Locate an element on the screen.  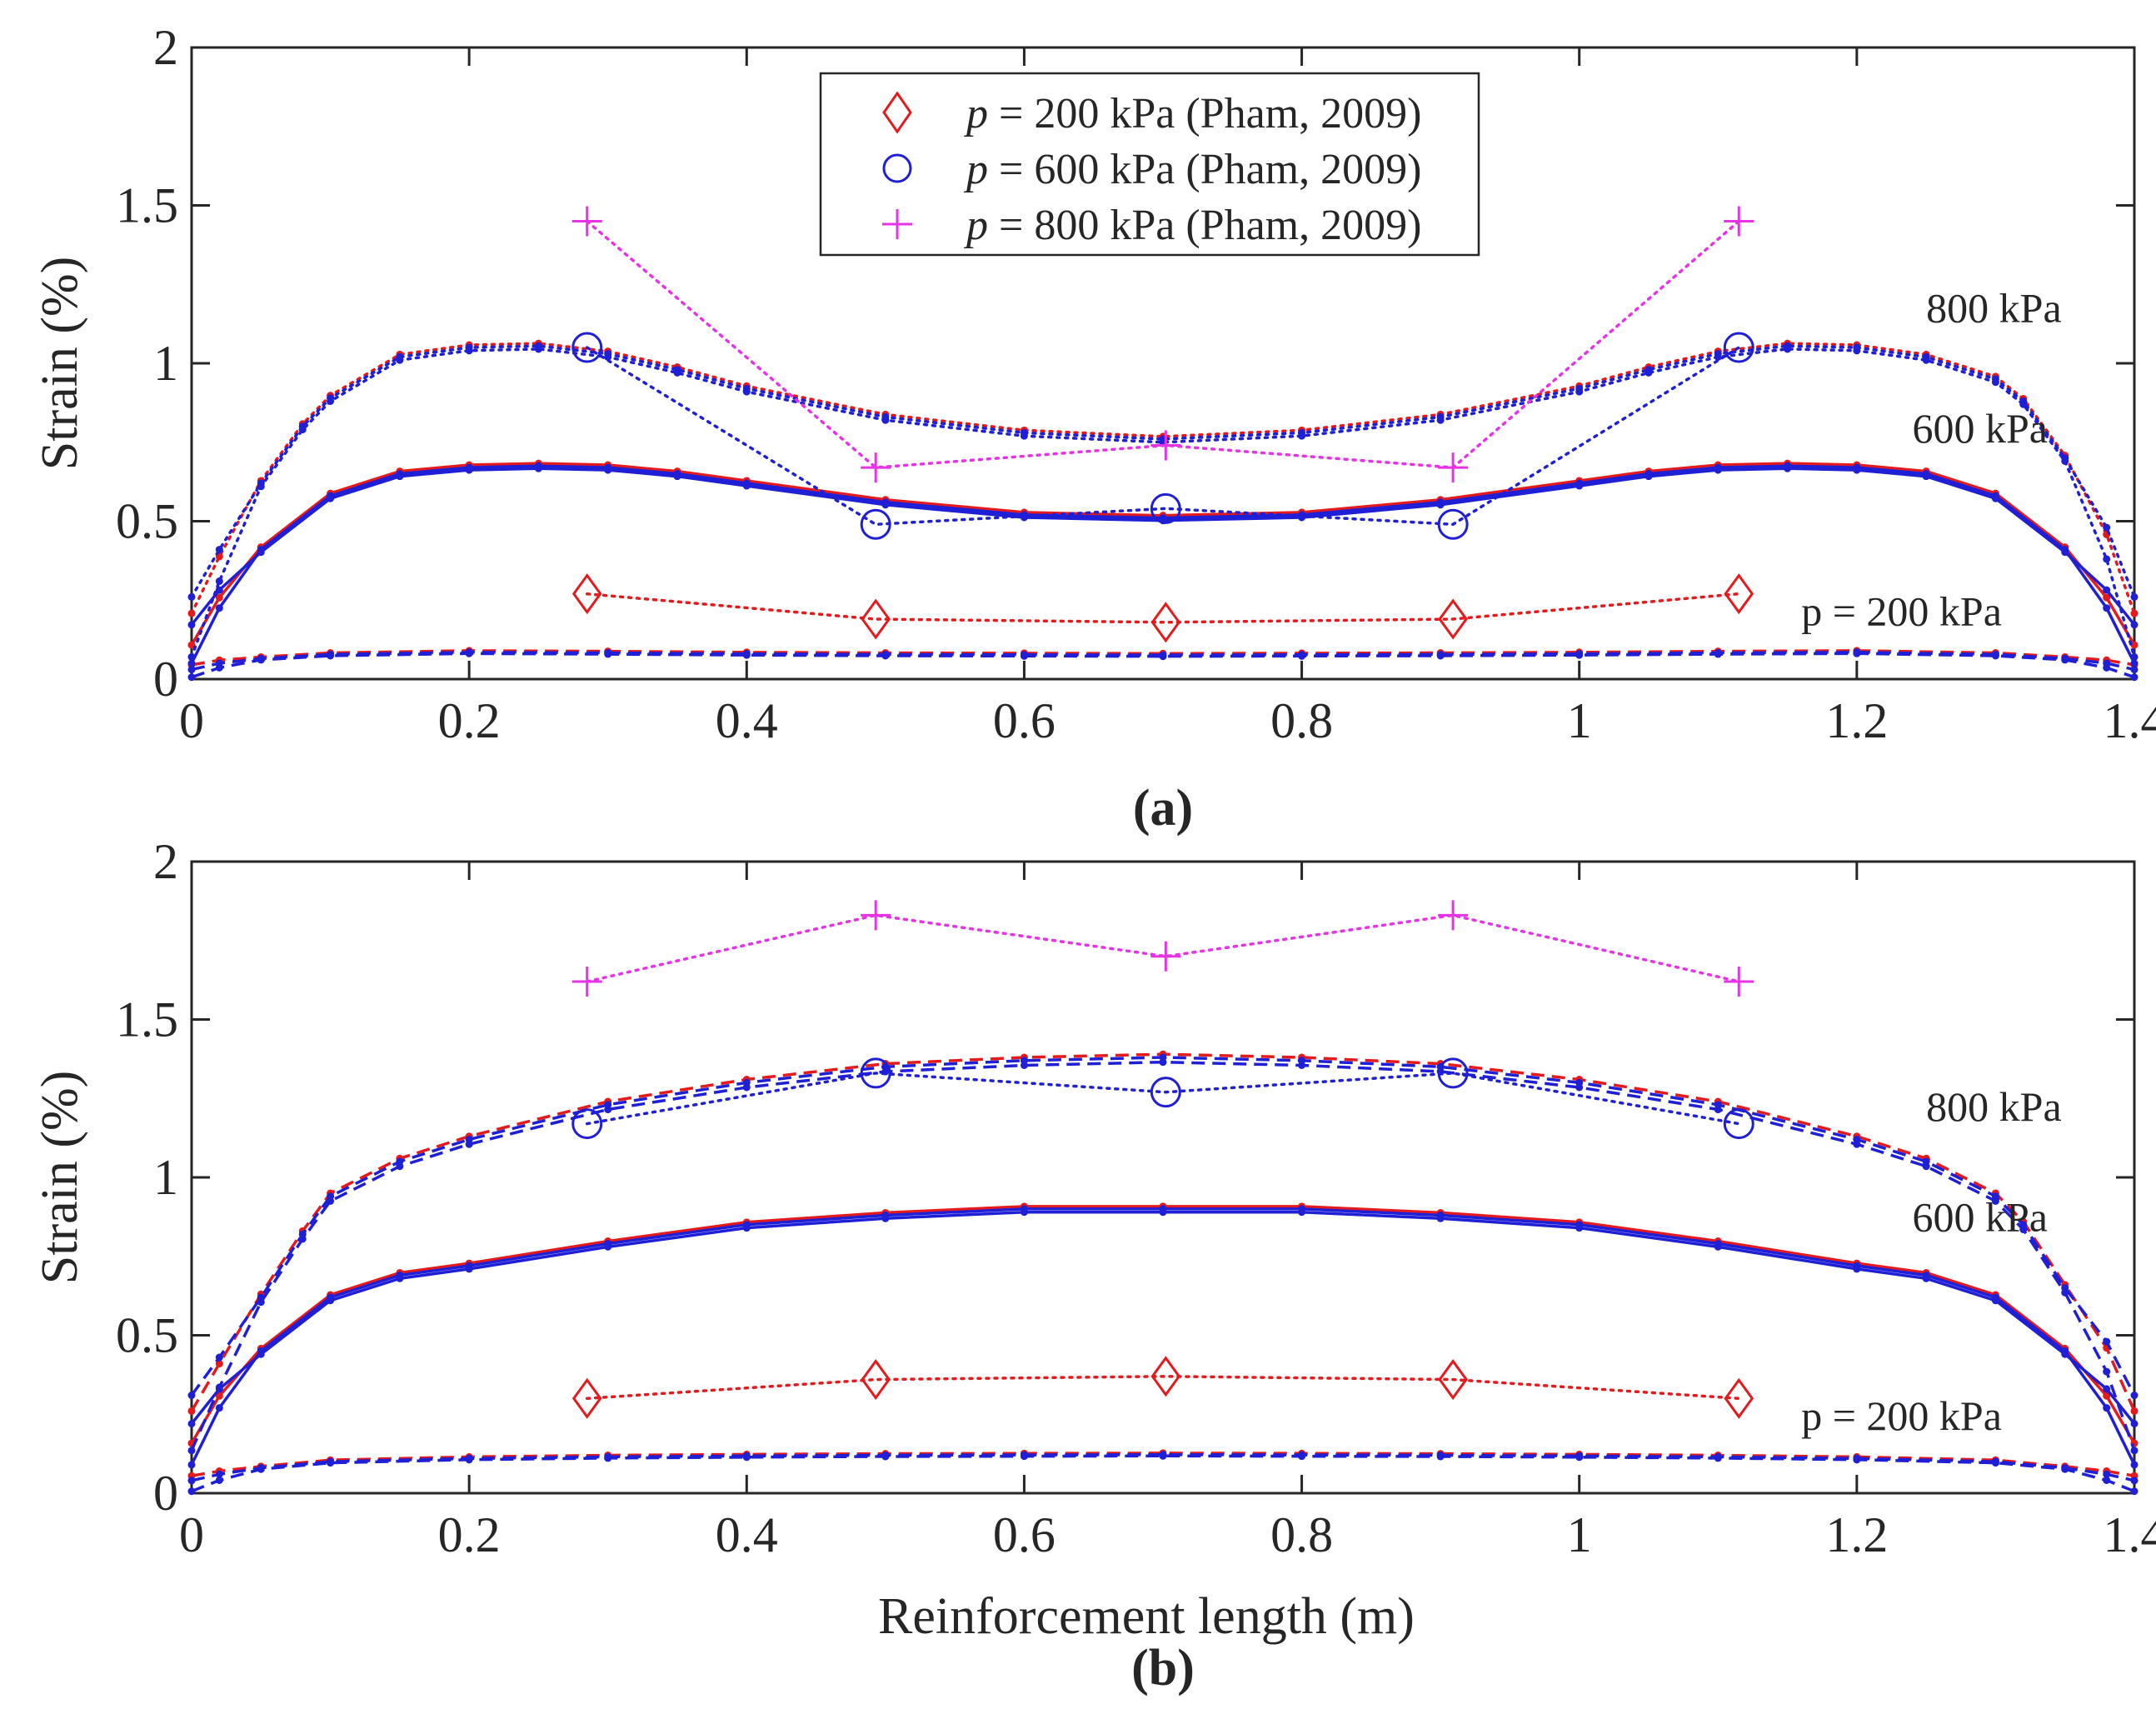
legend-plus-marker is located at coordinates (897, 224).